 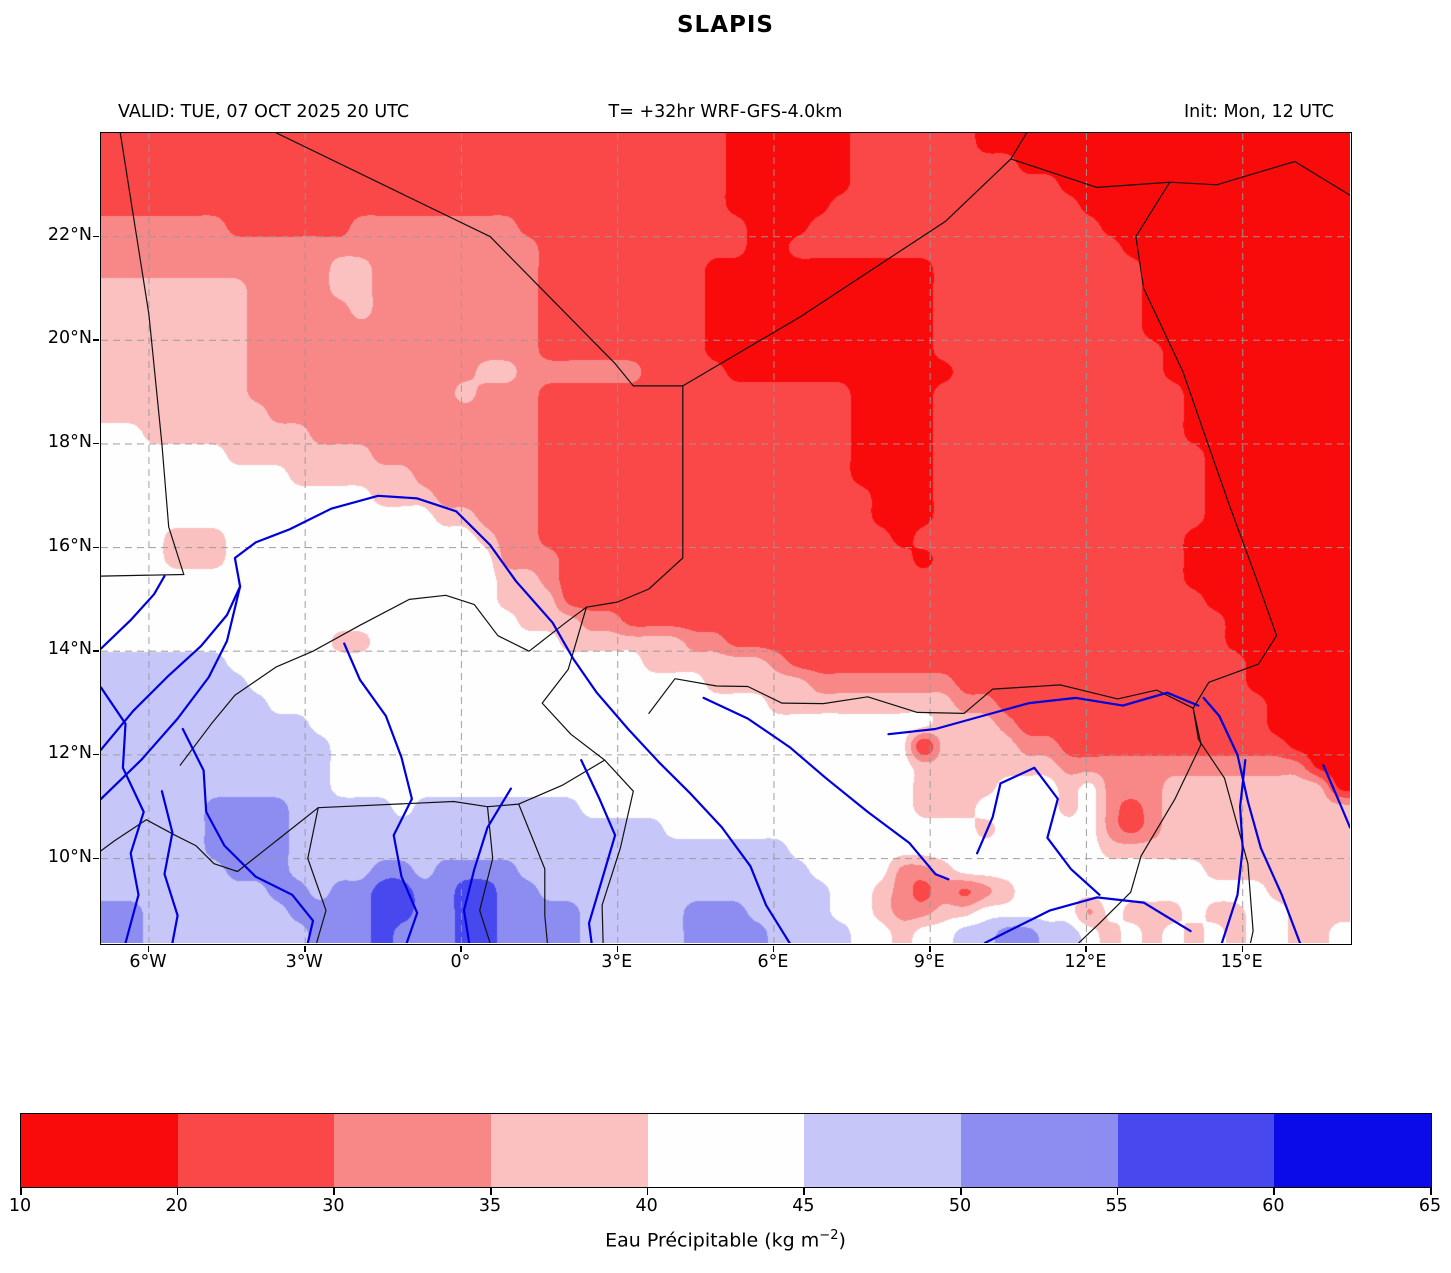 What do you see at coordinates (773, 962) in the screenshot?
I see `x-axis-tick-label: 6°E` at bounding box center [773, 962].